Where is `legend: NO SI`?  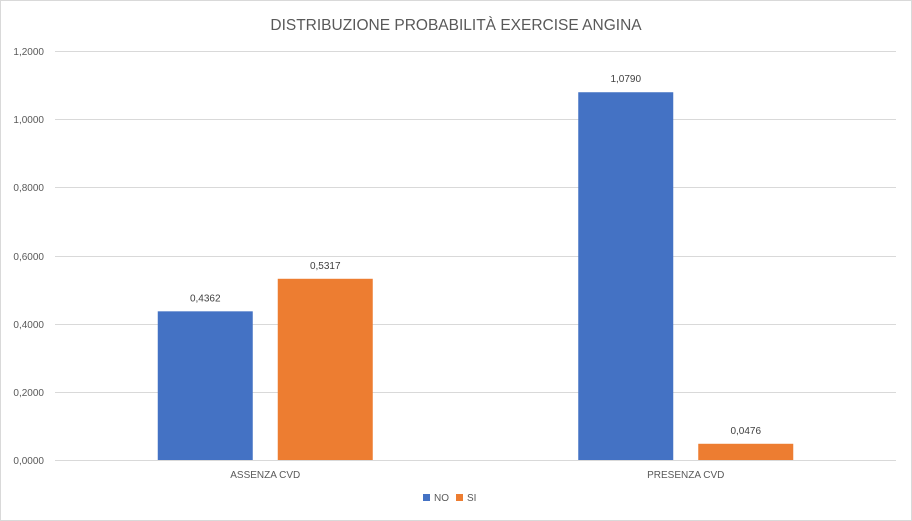 legend: NO SI is located at coordinates (449, 498).